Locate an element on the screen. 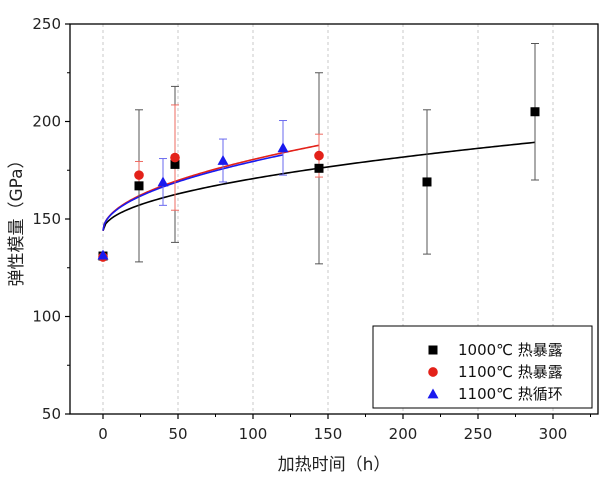 This screenshot has width=600, height=477. y-axis-title: 弹性模量（GPa） is located at coordinates (17, 218).